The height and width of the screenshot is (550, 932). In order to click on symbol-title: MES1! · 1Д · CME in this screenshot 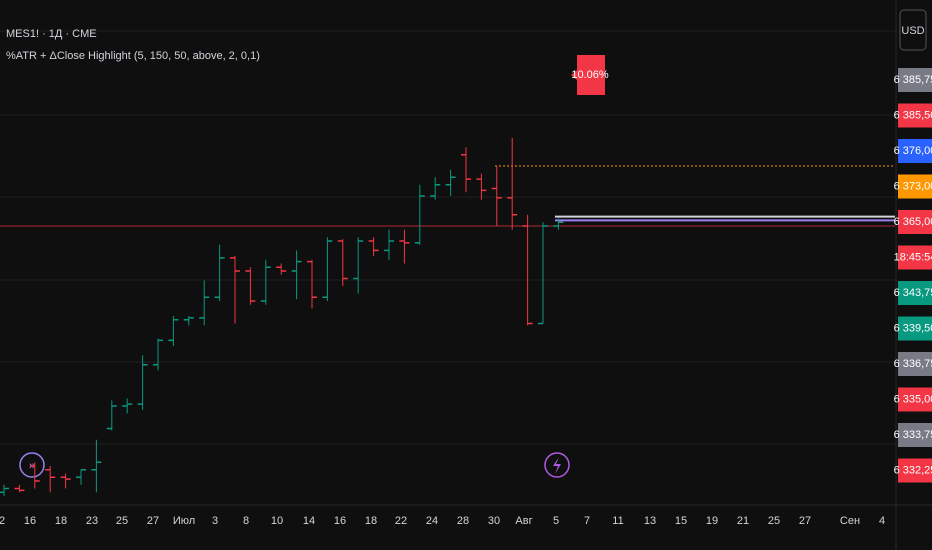, I will do `click(51, 34)`.